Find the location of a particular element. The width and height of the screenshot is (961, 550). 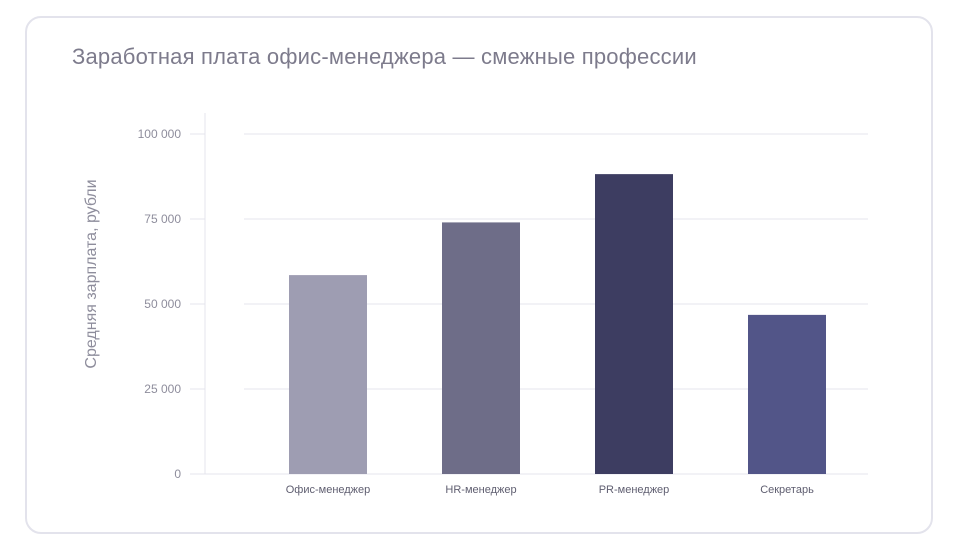

y-axis-label: Средняя зарплата, рубли is located at coordinates (91, 273).